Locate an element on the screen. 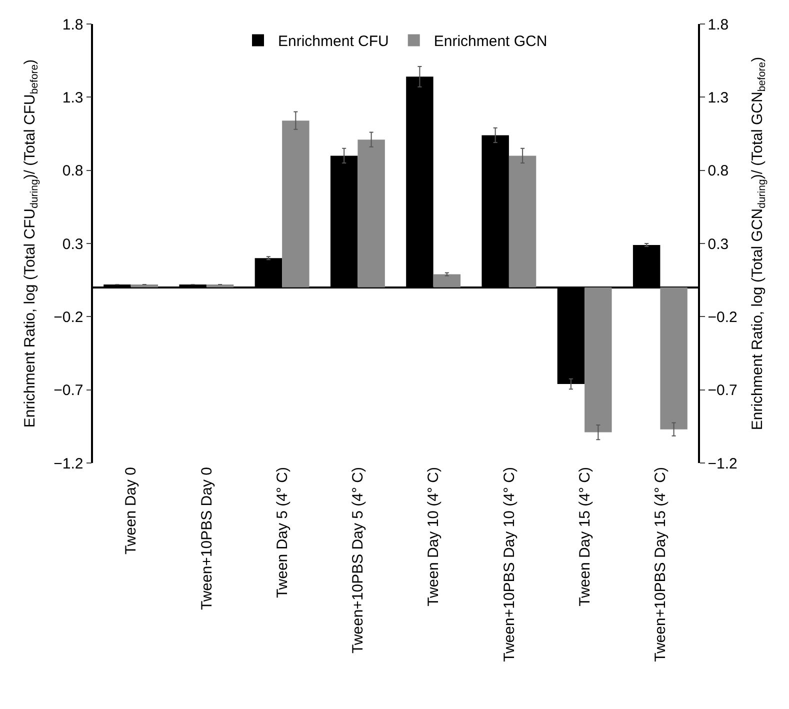  y2-tick-label: 0.3 is located at coordinates (718, 244).